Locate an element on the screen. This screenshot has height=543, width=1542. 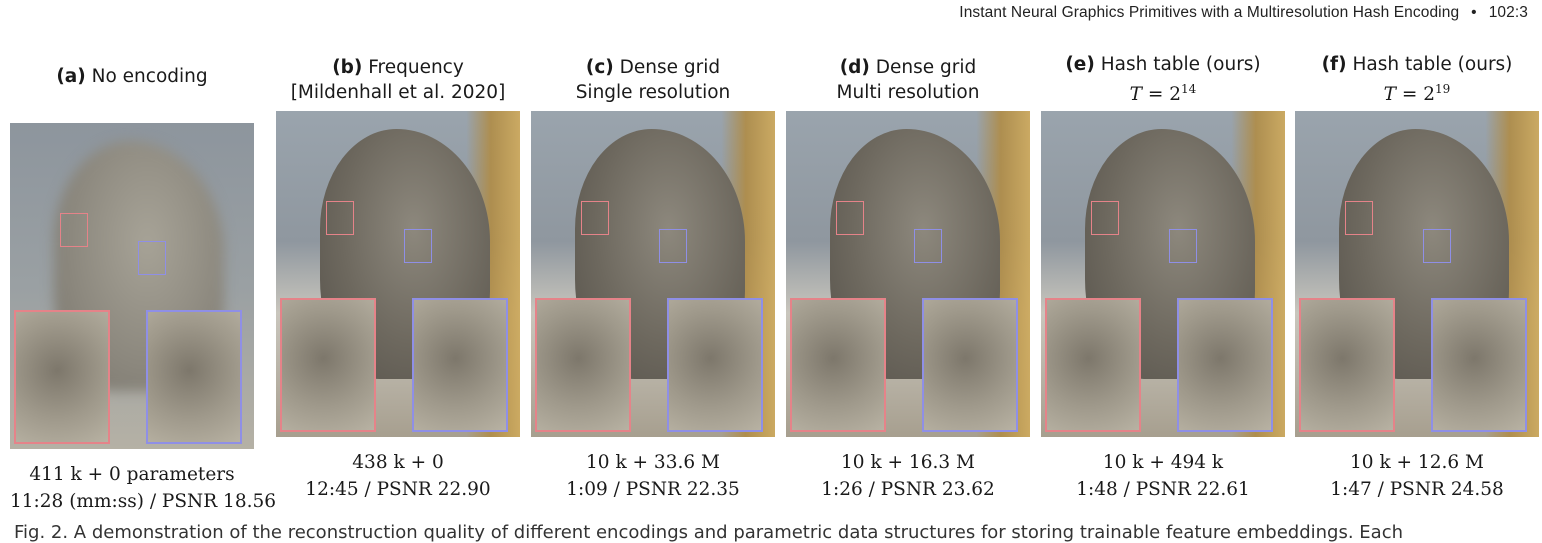
panel-stats: 10 k + 16.3 M 1:26 / PSNR 23.62 is located at coordinates (908, 476).